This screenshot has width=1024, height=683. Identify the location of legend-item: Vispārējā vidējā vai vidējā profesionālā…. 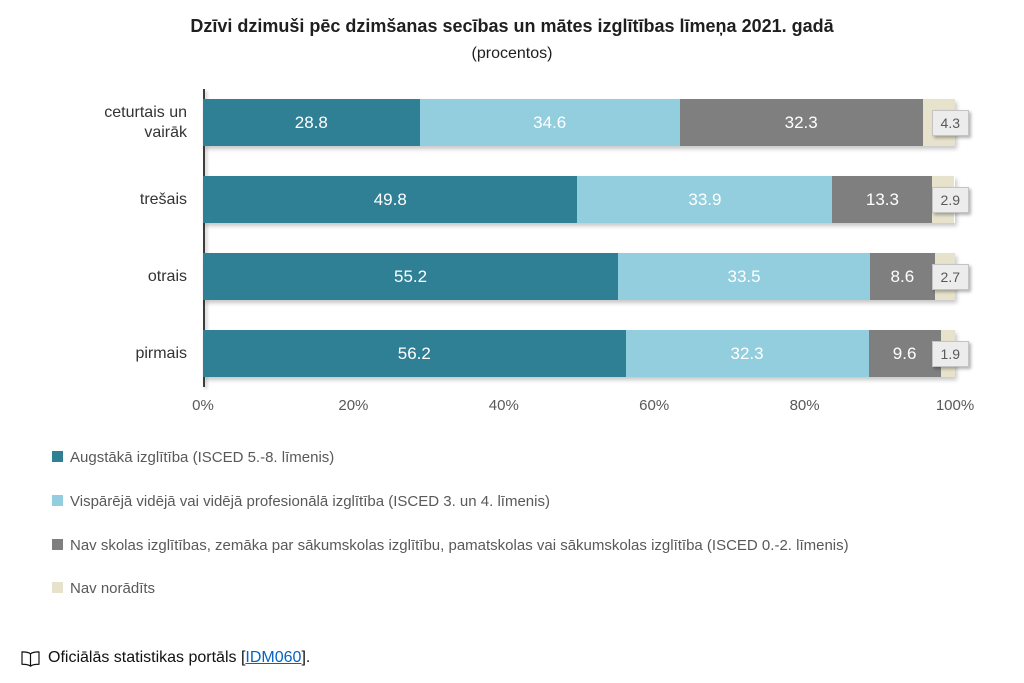
(492, 502).